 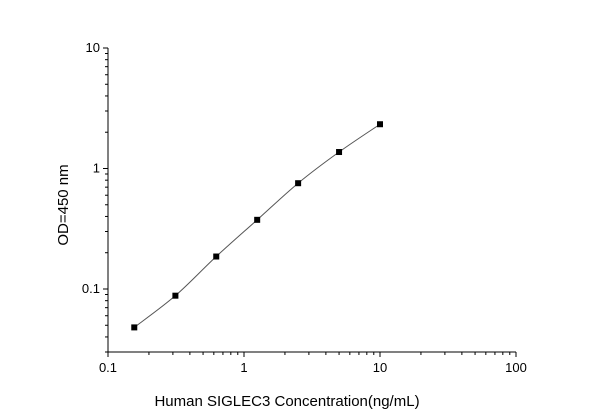 I want to click on y-tick-label: 0.1, so click(x=91, y=288).